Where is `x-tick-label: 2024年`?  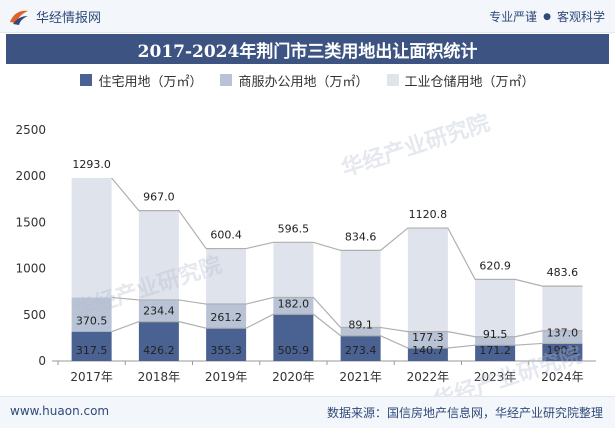 x-tick-label: 2024年 is located at coordinates (562, 377).